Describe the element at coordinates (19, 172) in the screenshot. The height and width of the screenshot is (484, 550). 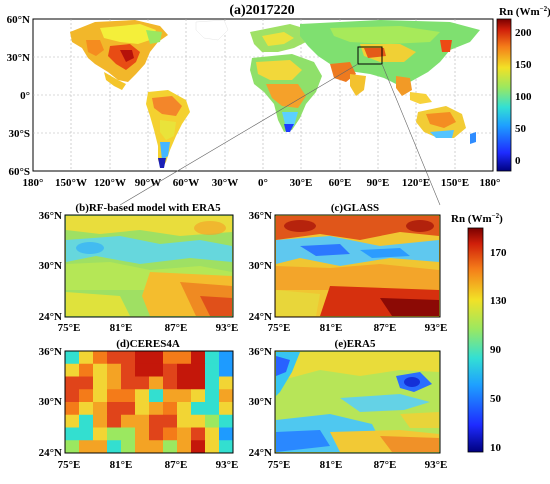
I see `lat-label: 60°S` at that location.